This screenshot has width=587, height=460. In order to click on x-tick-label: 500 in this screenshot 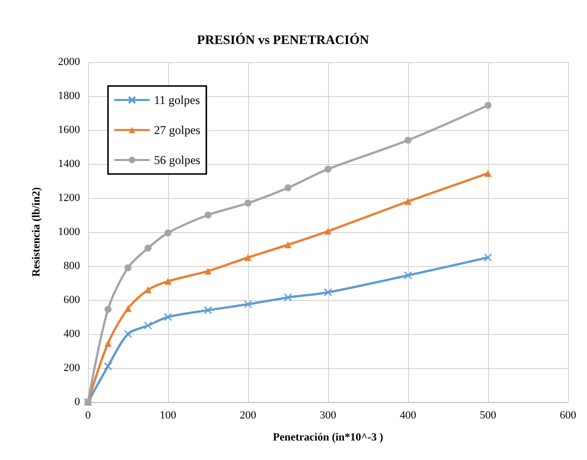, I will do `click(488, 416)`.